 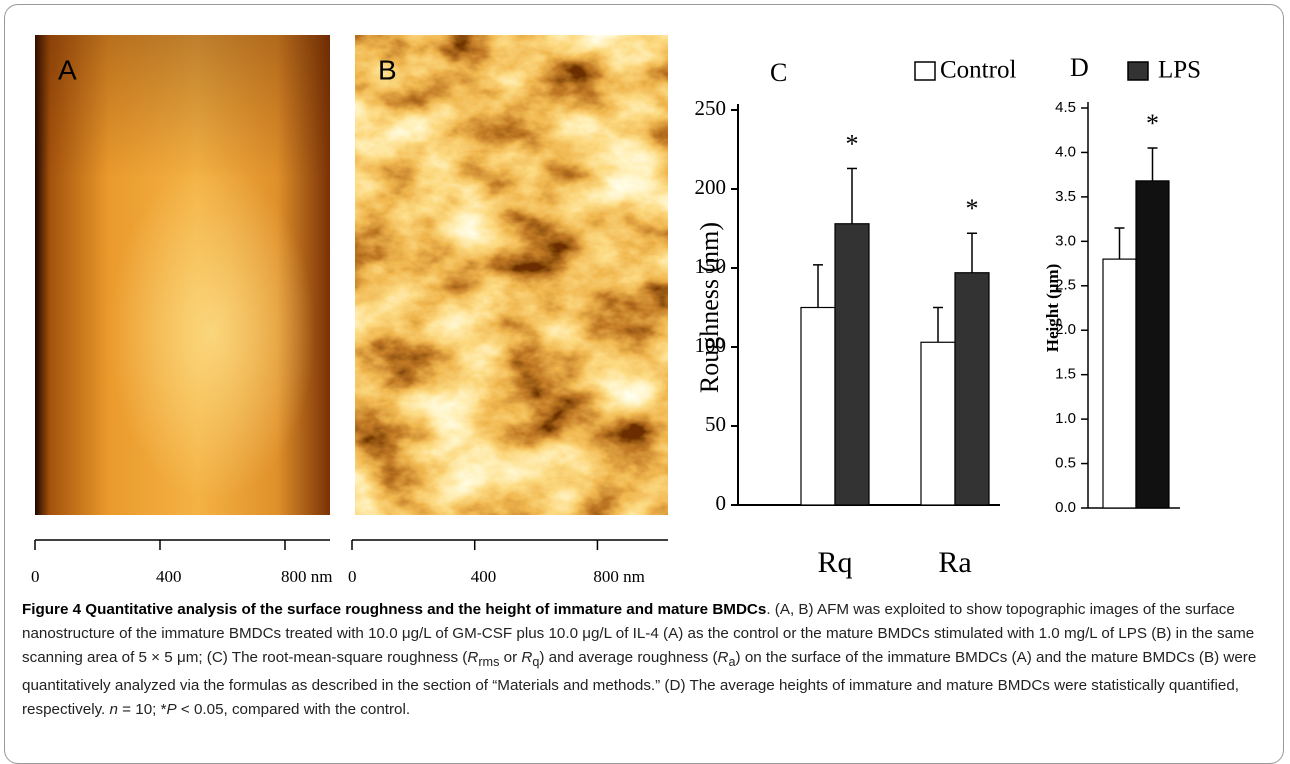 What do you see at coordinates (293, 710) in the screenshot?
I see `caption-text: < 0.05, compared with the control.` at bounding box center [293, 710].